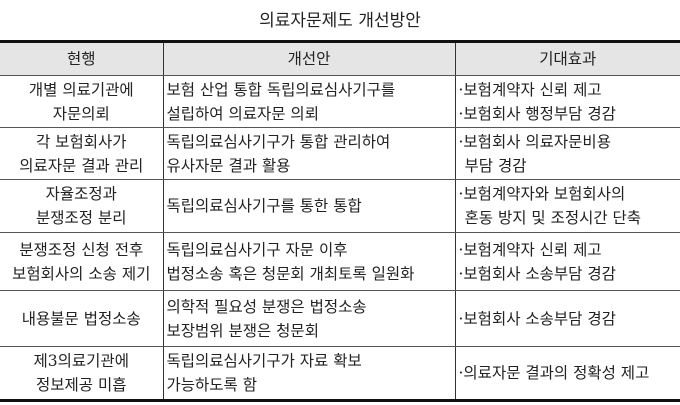 This screenshot has height=405, width=680. I want to click on cell-line: 보험 산업 통합 독립의료심사기구를, so click(281, 89).